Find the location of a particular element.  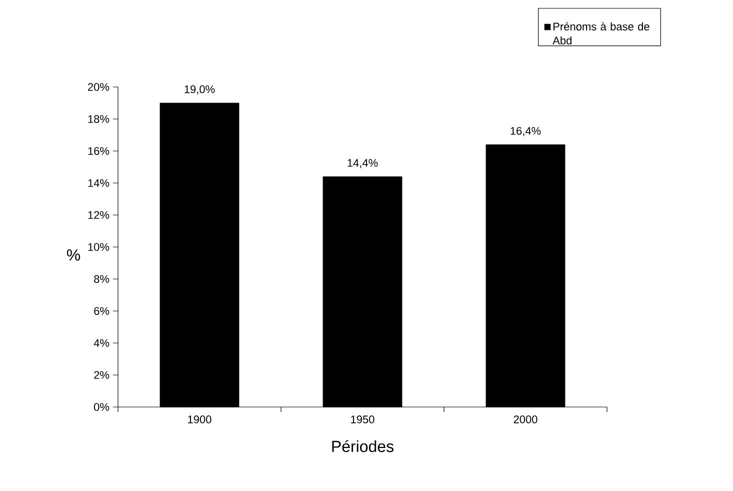

legend-label: Prénoms à base de Abd is located at coordinates (601, 33).